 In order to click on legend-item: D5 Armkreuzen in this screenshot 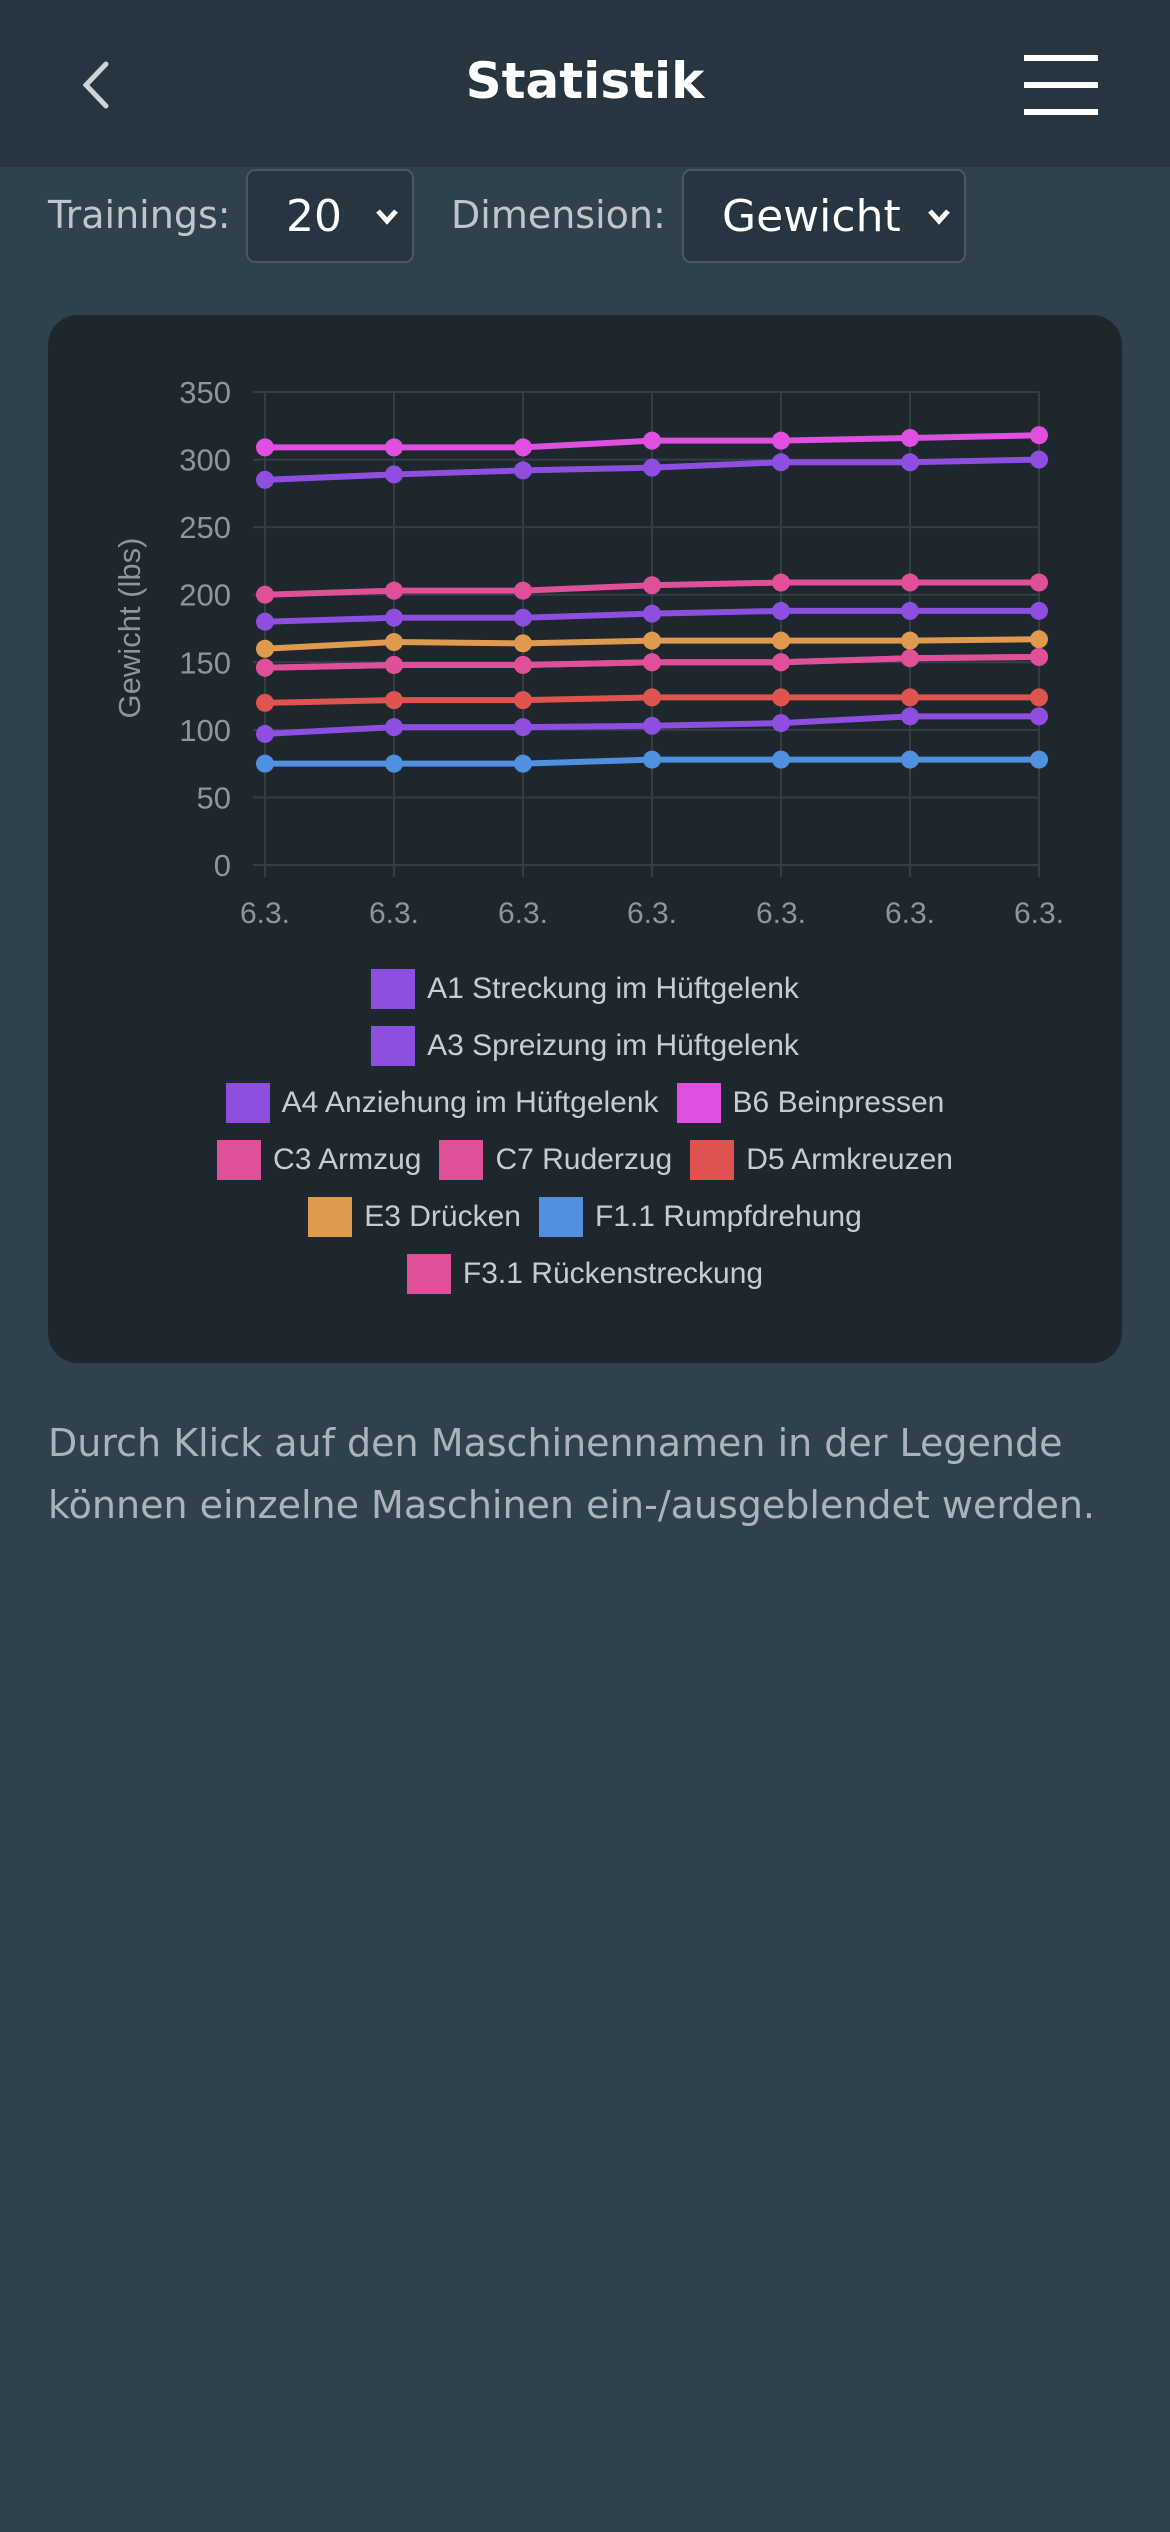, I will do `click(821, 1159)`.